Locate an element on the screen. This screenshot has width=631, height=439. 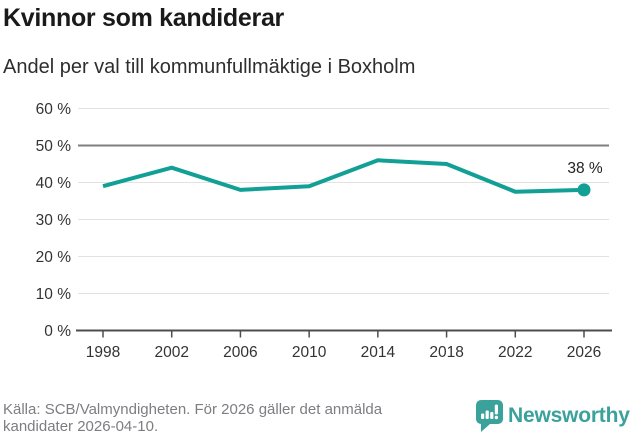
svg-text: 10 % is located at coordinates (54, 294).